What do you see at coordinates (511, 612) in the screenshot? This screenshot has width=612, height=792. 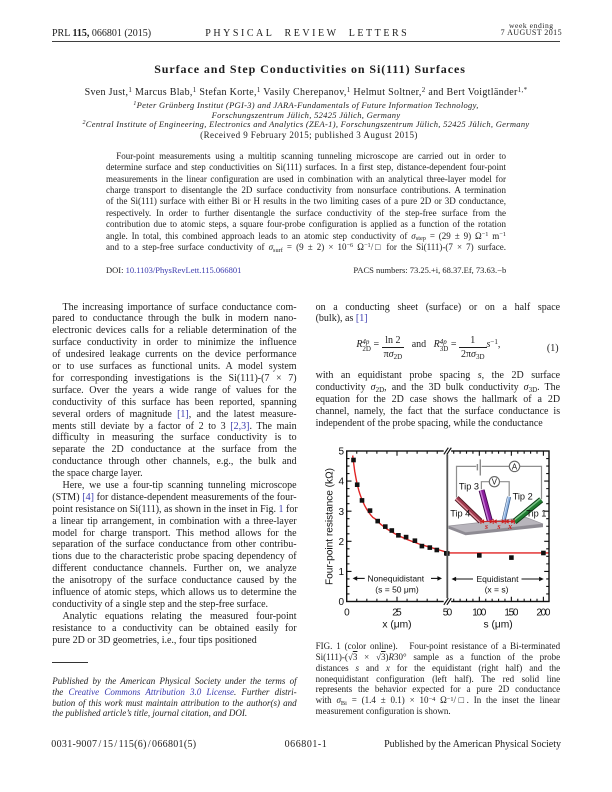 I see `svg-text: 150` at bounding box center [511, 612].